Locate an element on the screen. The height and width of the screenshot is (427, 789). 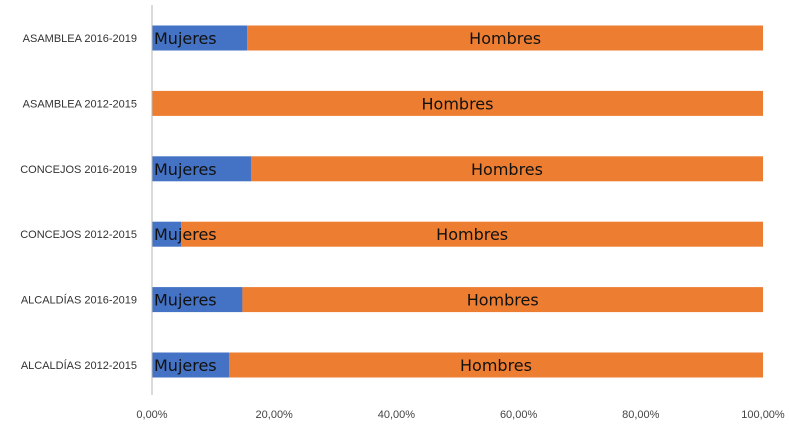
x-tick-label: 100,00% is located at coordinates (763, 415).